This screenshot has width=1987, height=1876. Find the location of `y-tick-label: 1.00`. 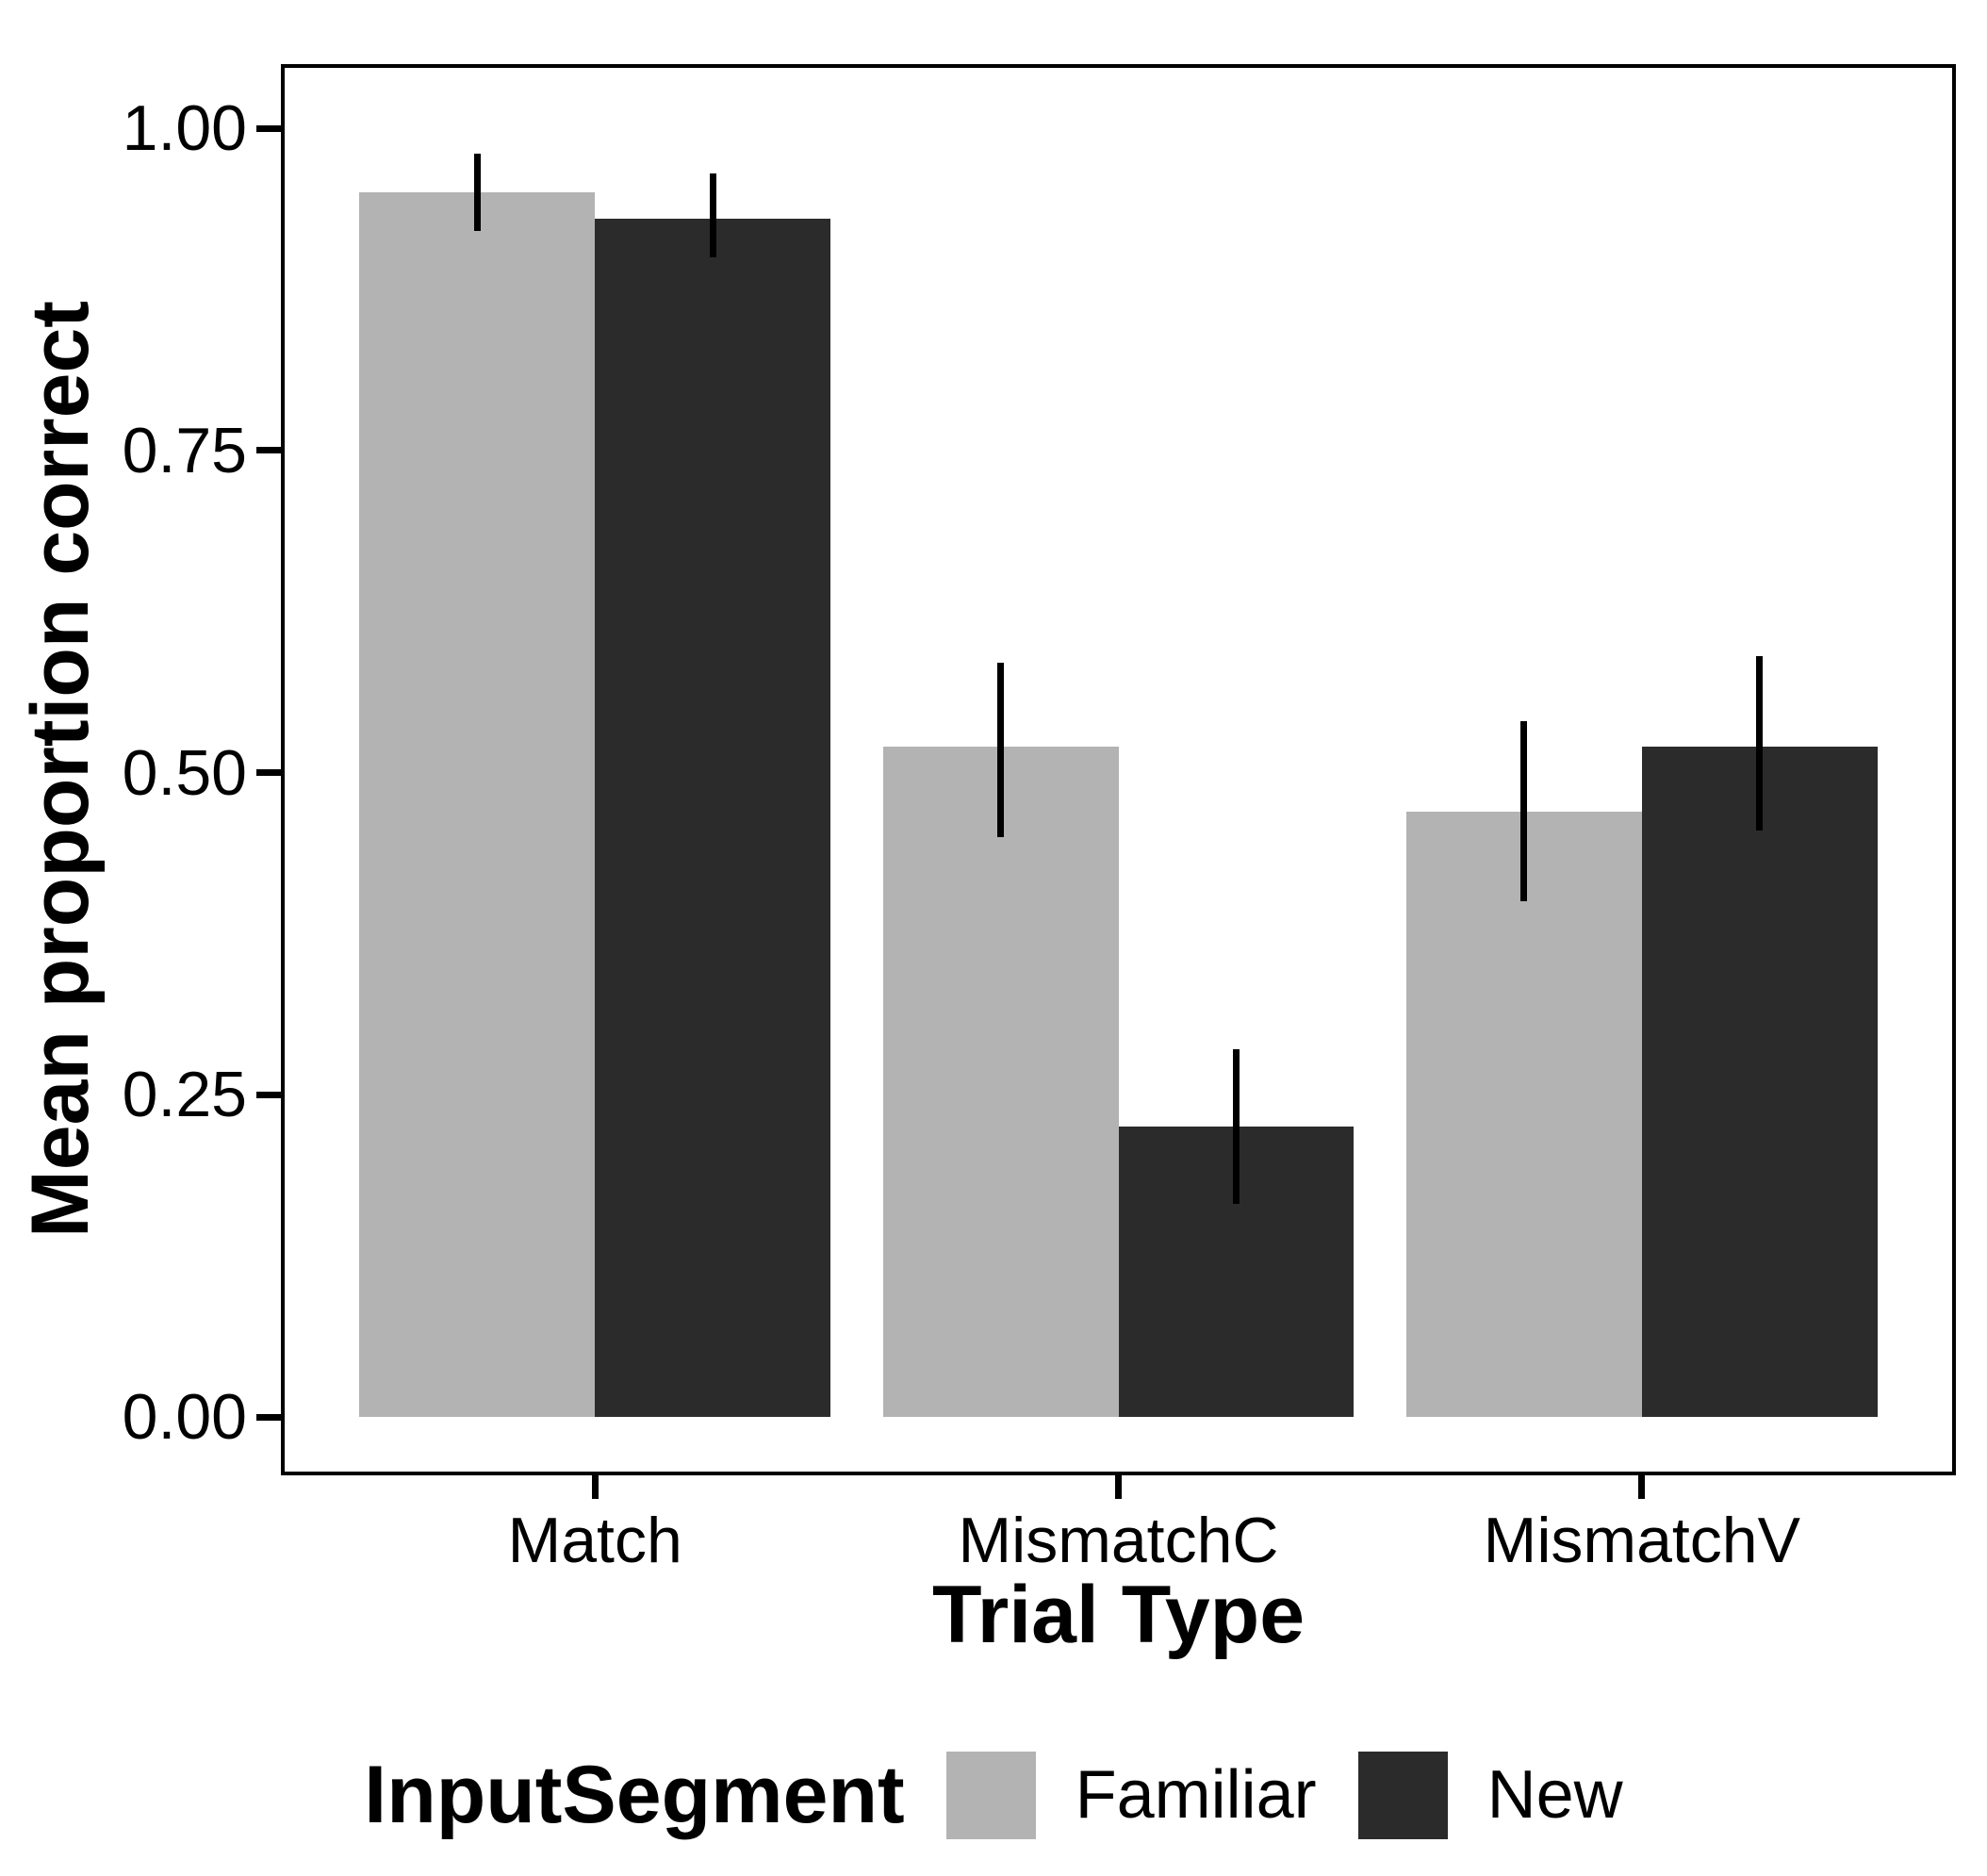

y-tick-label: 1.00 is located at coordinates (184, 128).